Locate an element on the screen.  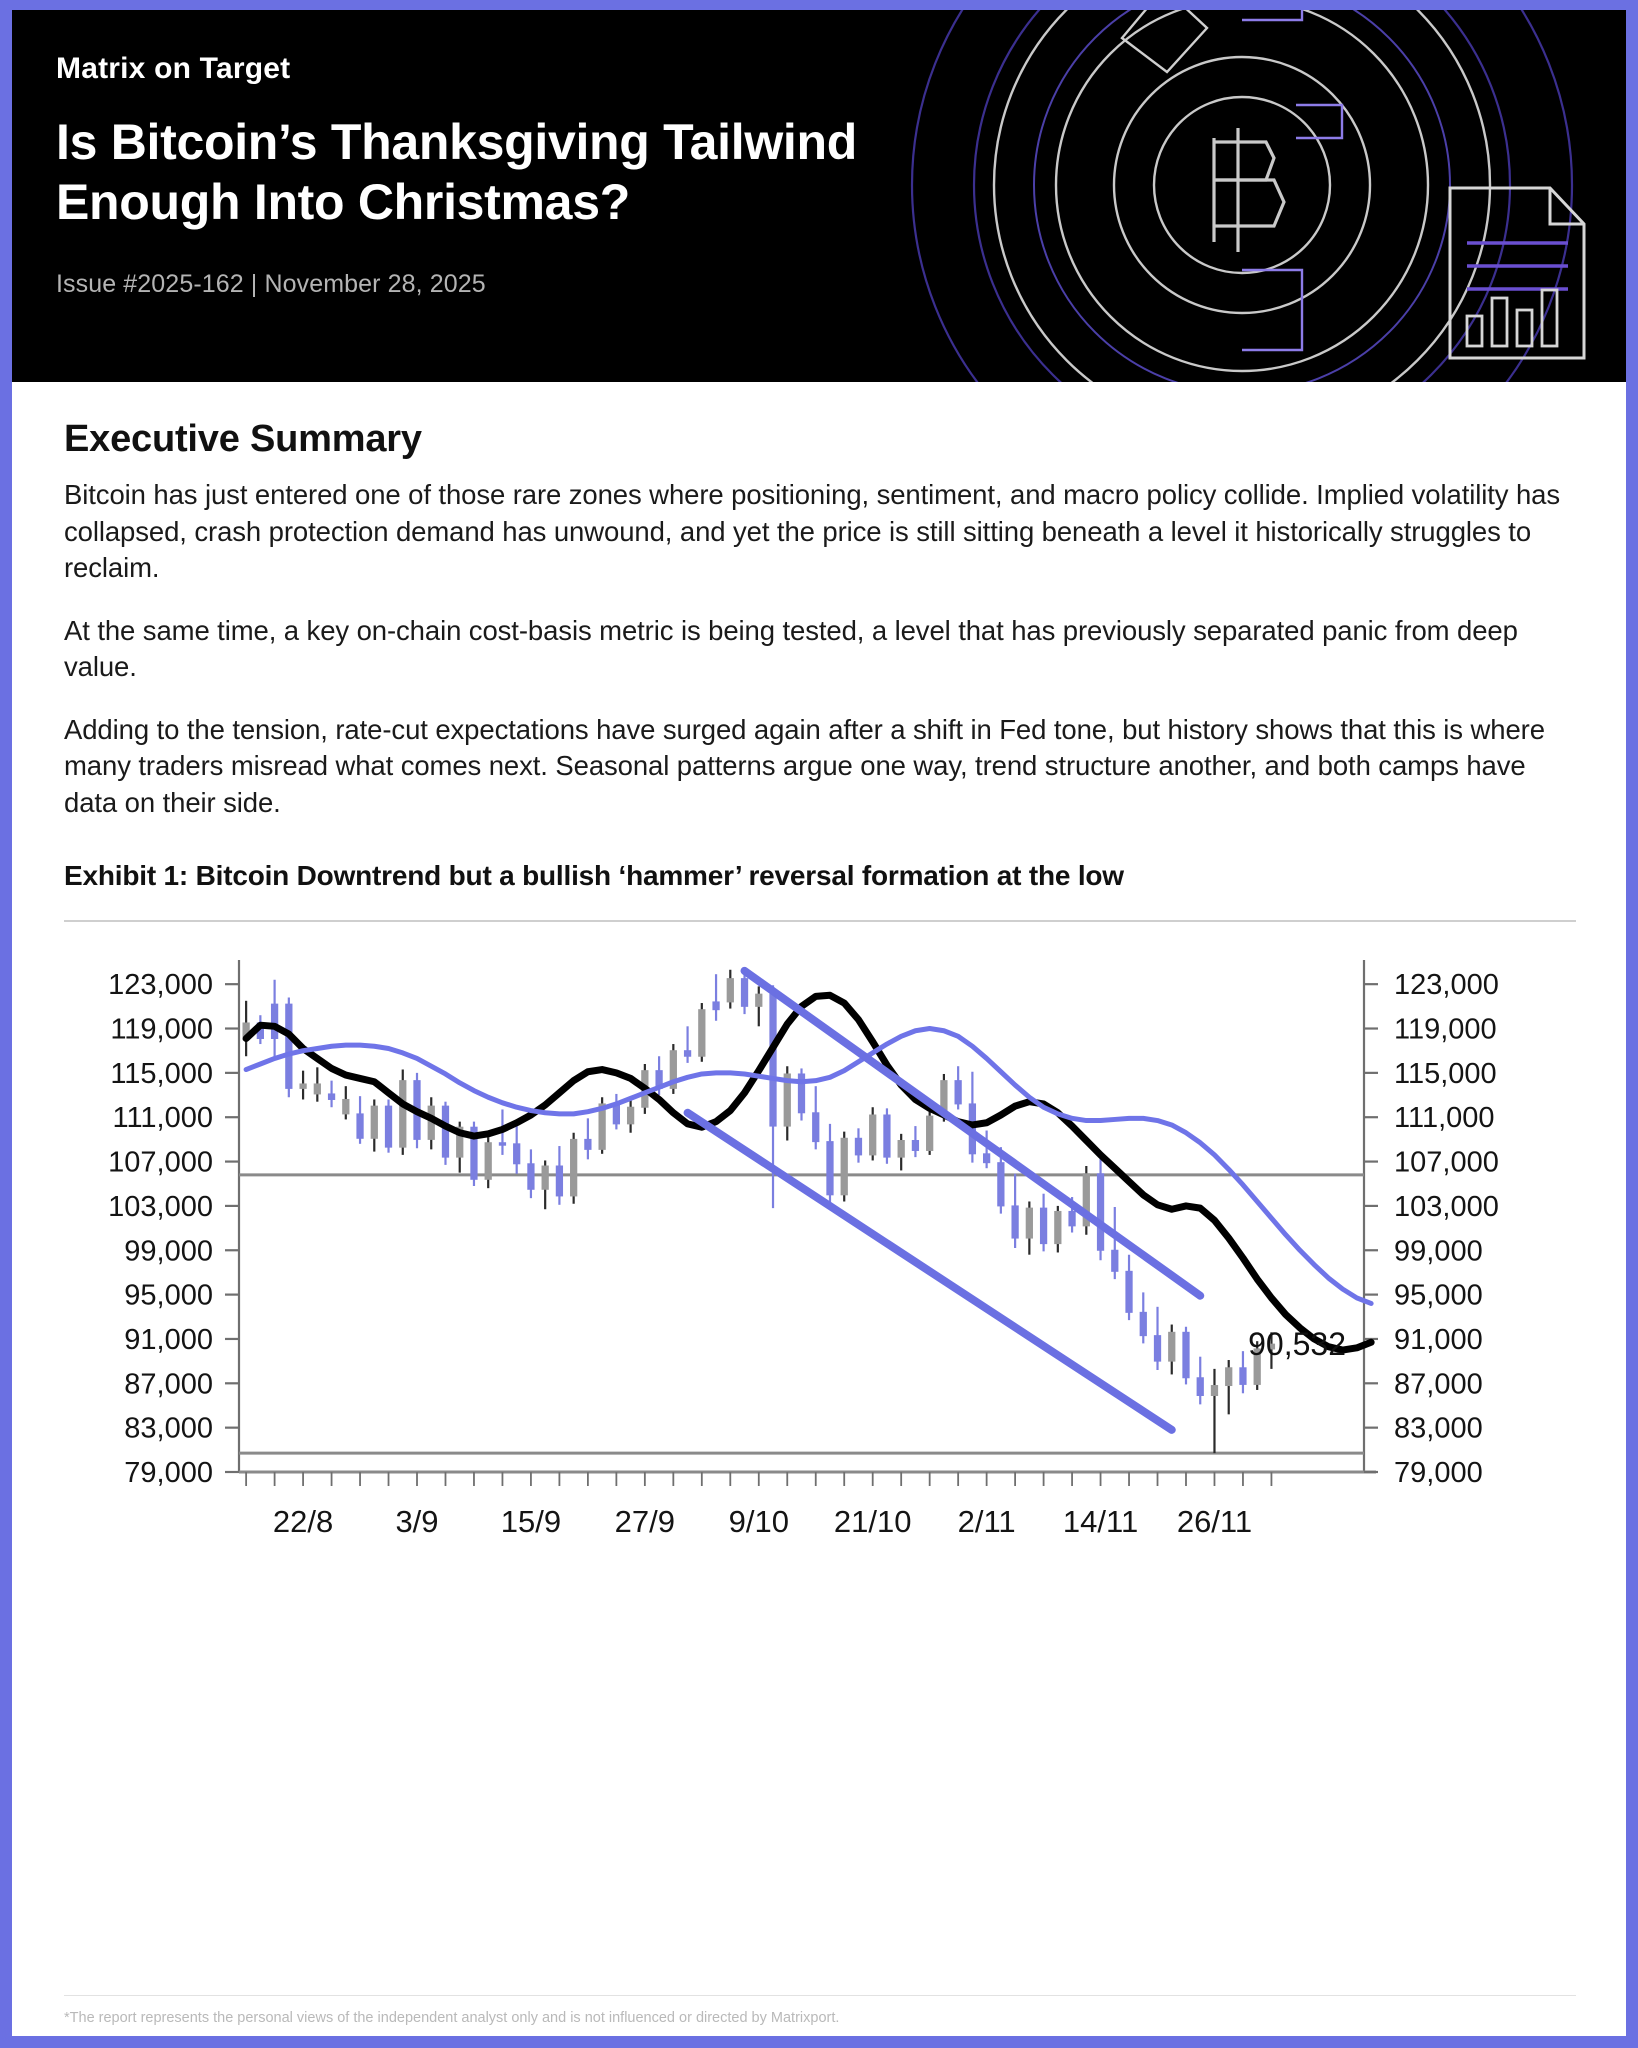
y-tick-label-right: 115,000 is located at coordinates (1445, 1073).